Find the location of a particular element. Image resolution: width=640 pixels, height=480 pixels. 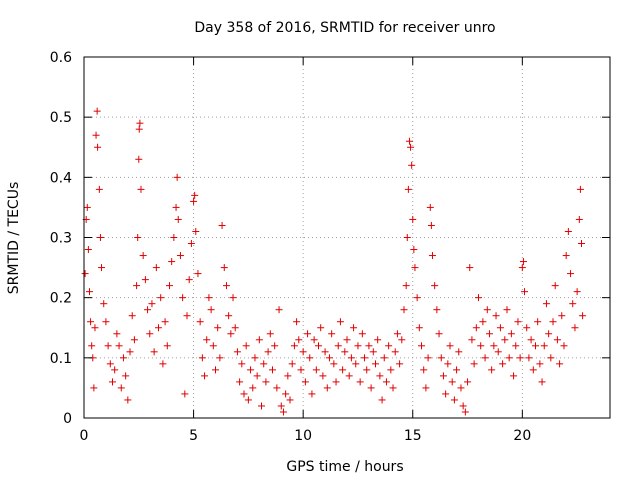

y-tick-label: 0.2 is located at coordinates (61, 299).